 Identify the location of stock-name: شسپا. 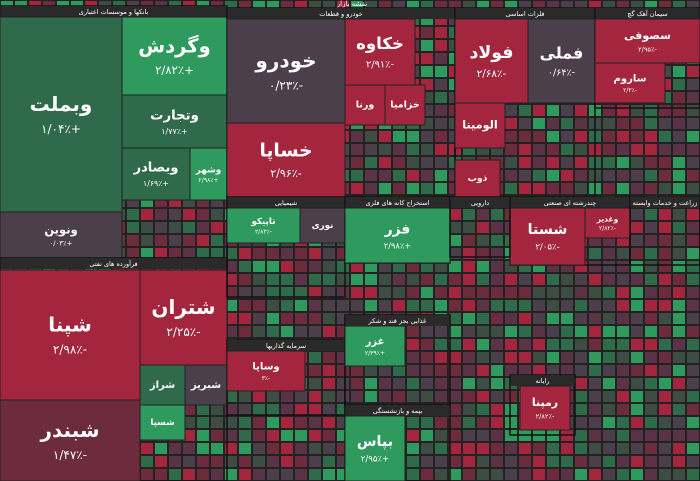
(162, 423).